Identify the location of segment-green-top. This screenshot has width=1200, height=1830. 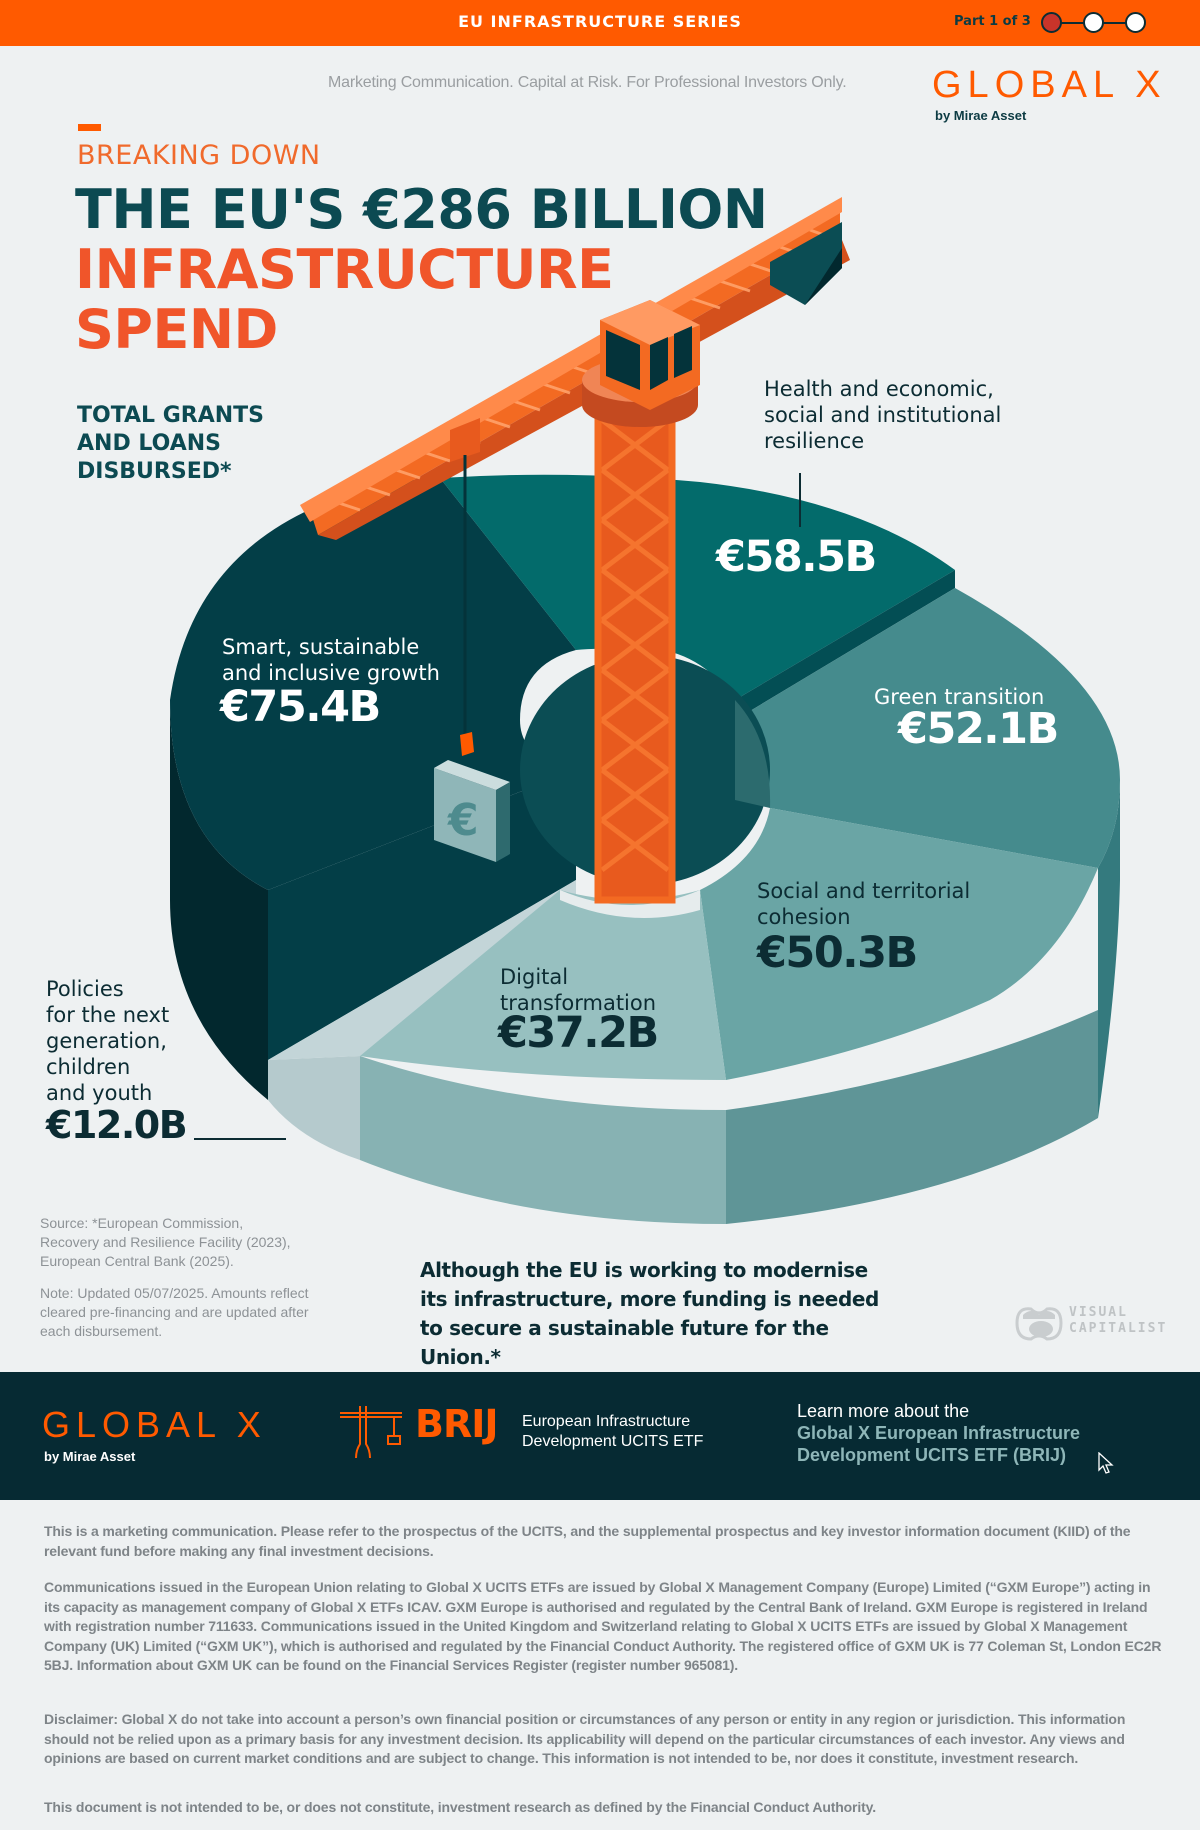
(927, 728).